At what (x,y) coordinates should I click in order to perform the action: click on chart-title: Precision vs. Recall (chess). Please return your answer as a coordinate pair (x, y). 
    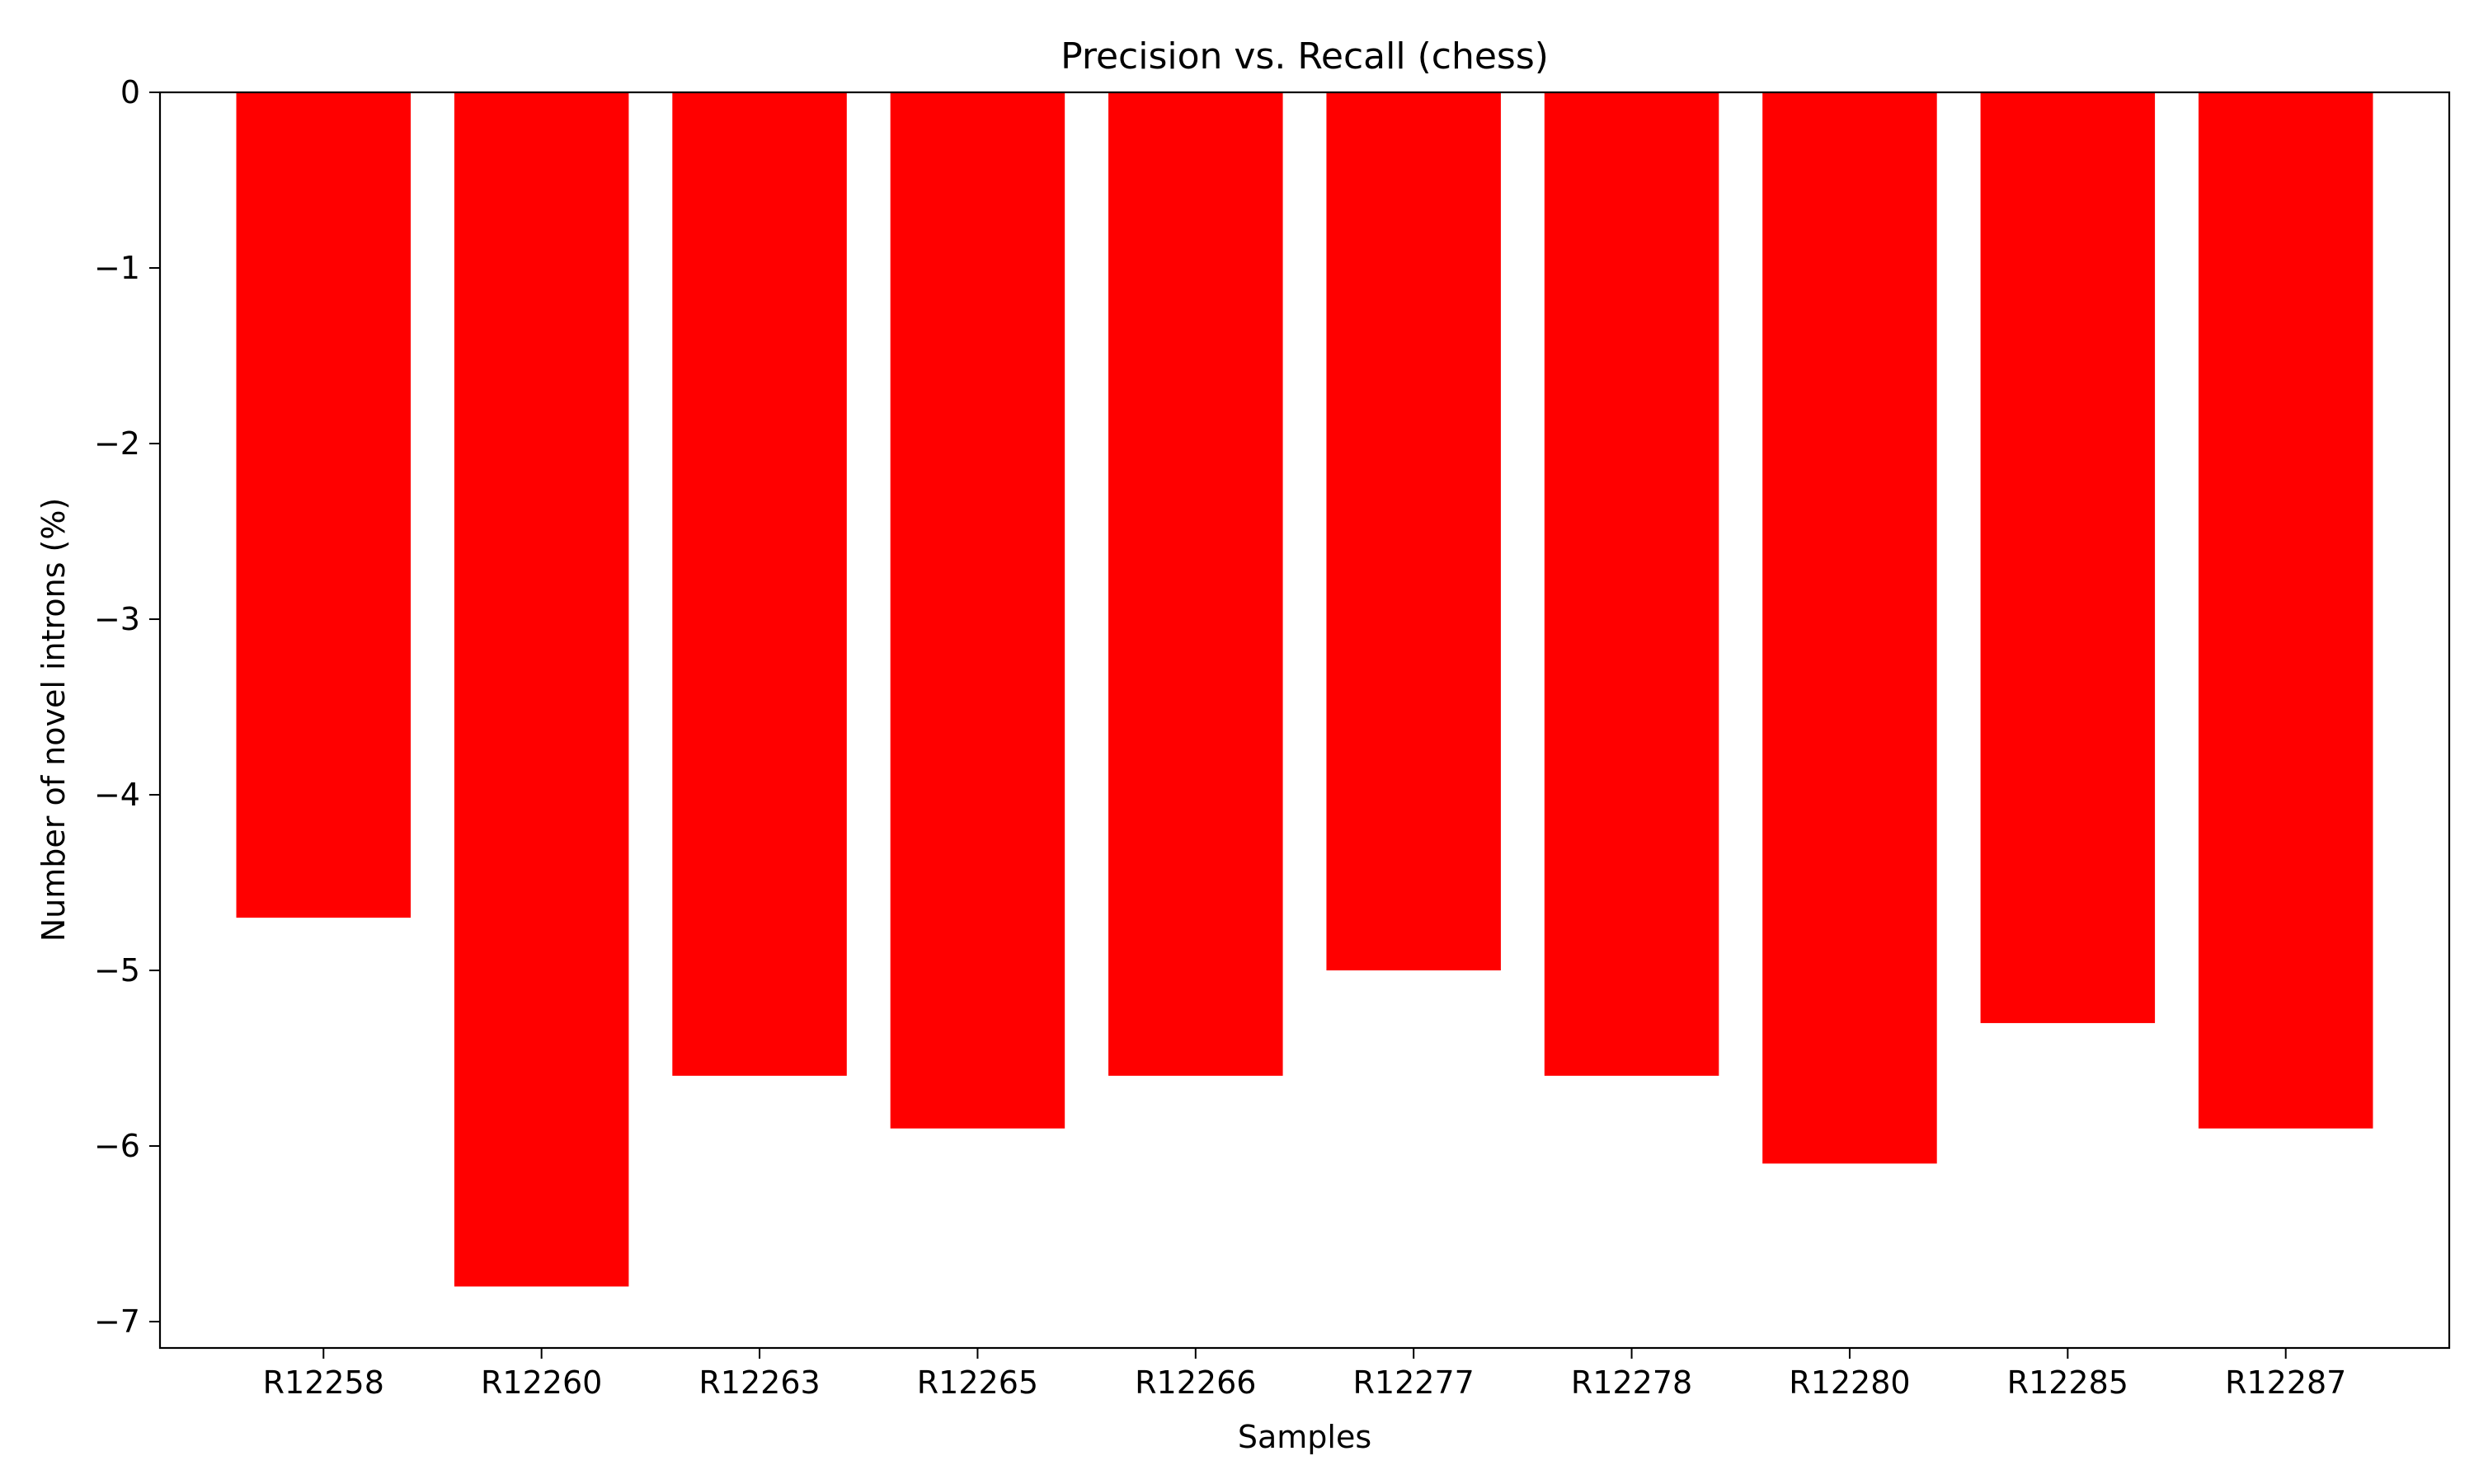
    Looking at the image, I should click on (1305, 56).